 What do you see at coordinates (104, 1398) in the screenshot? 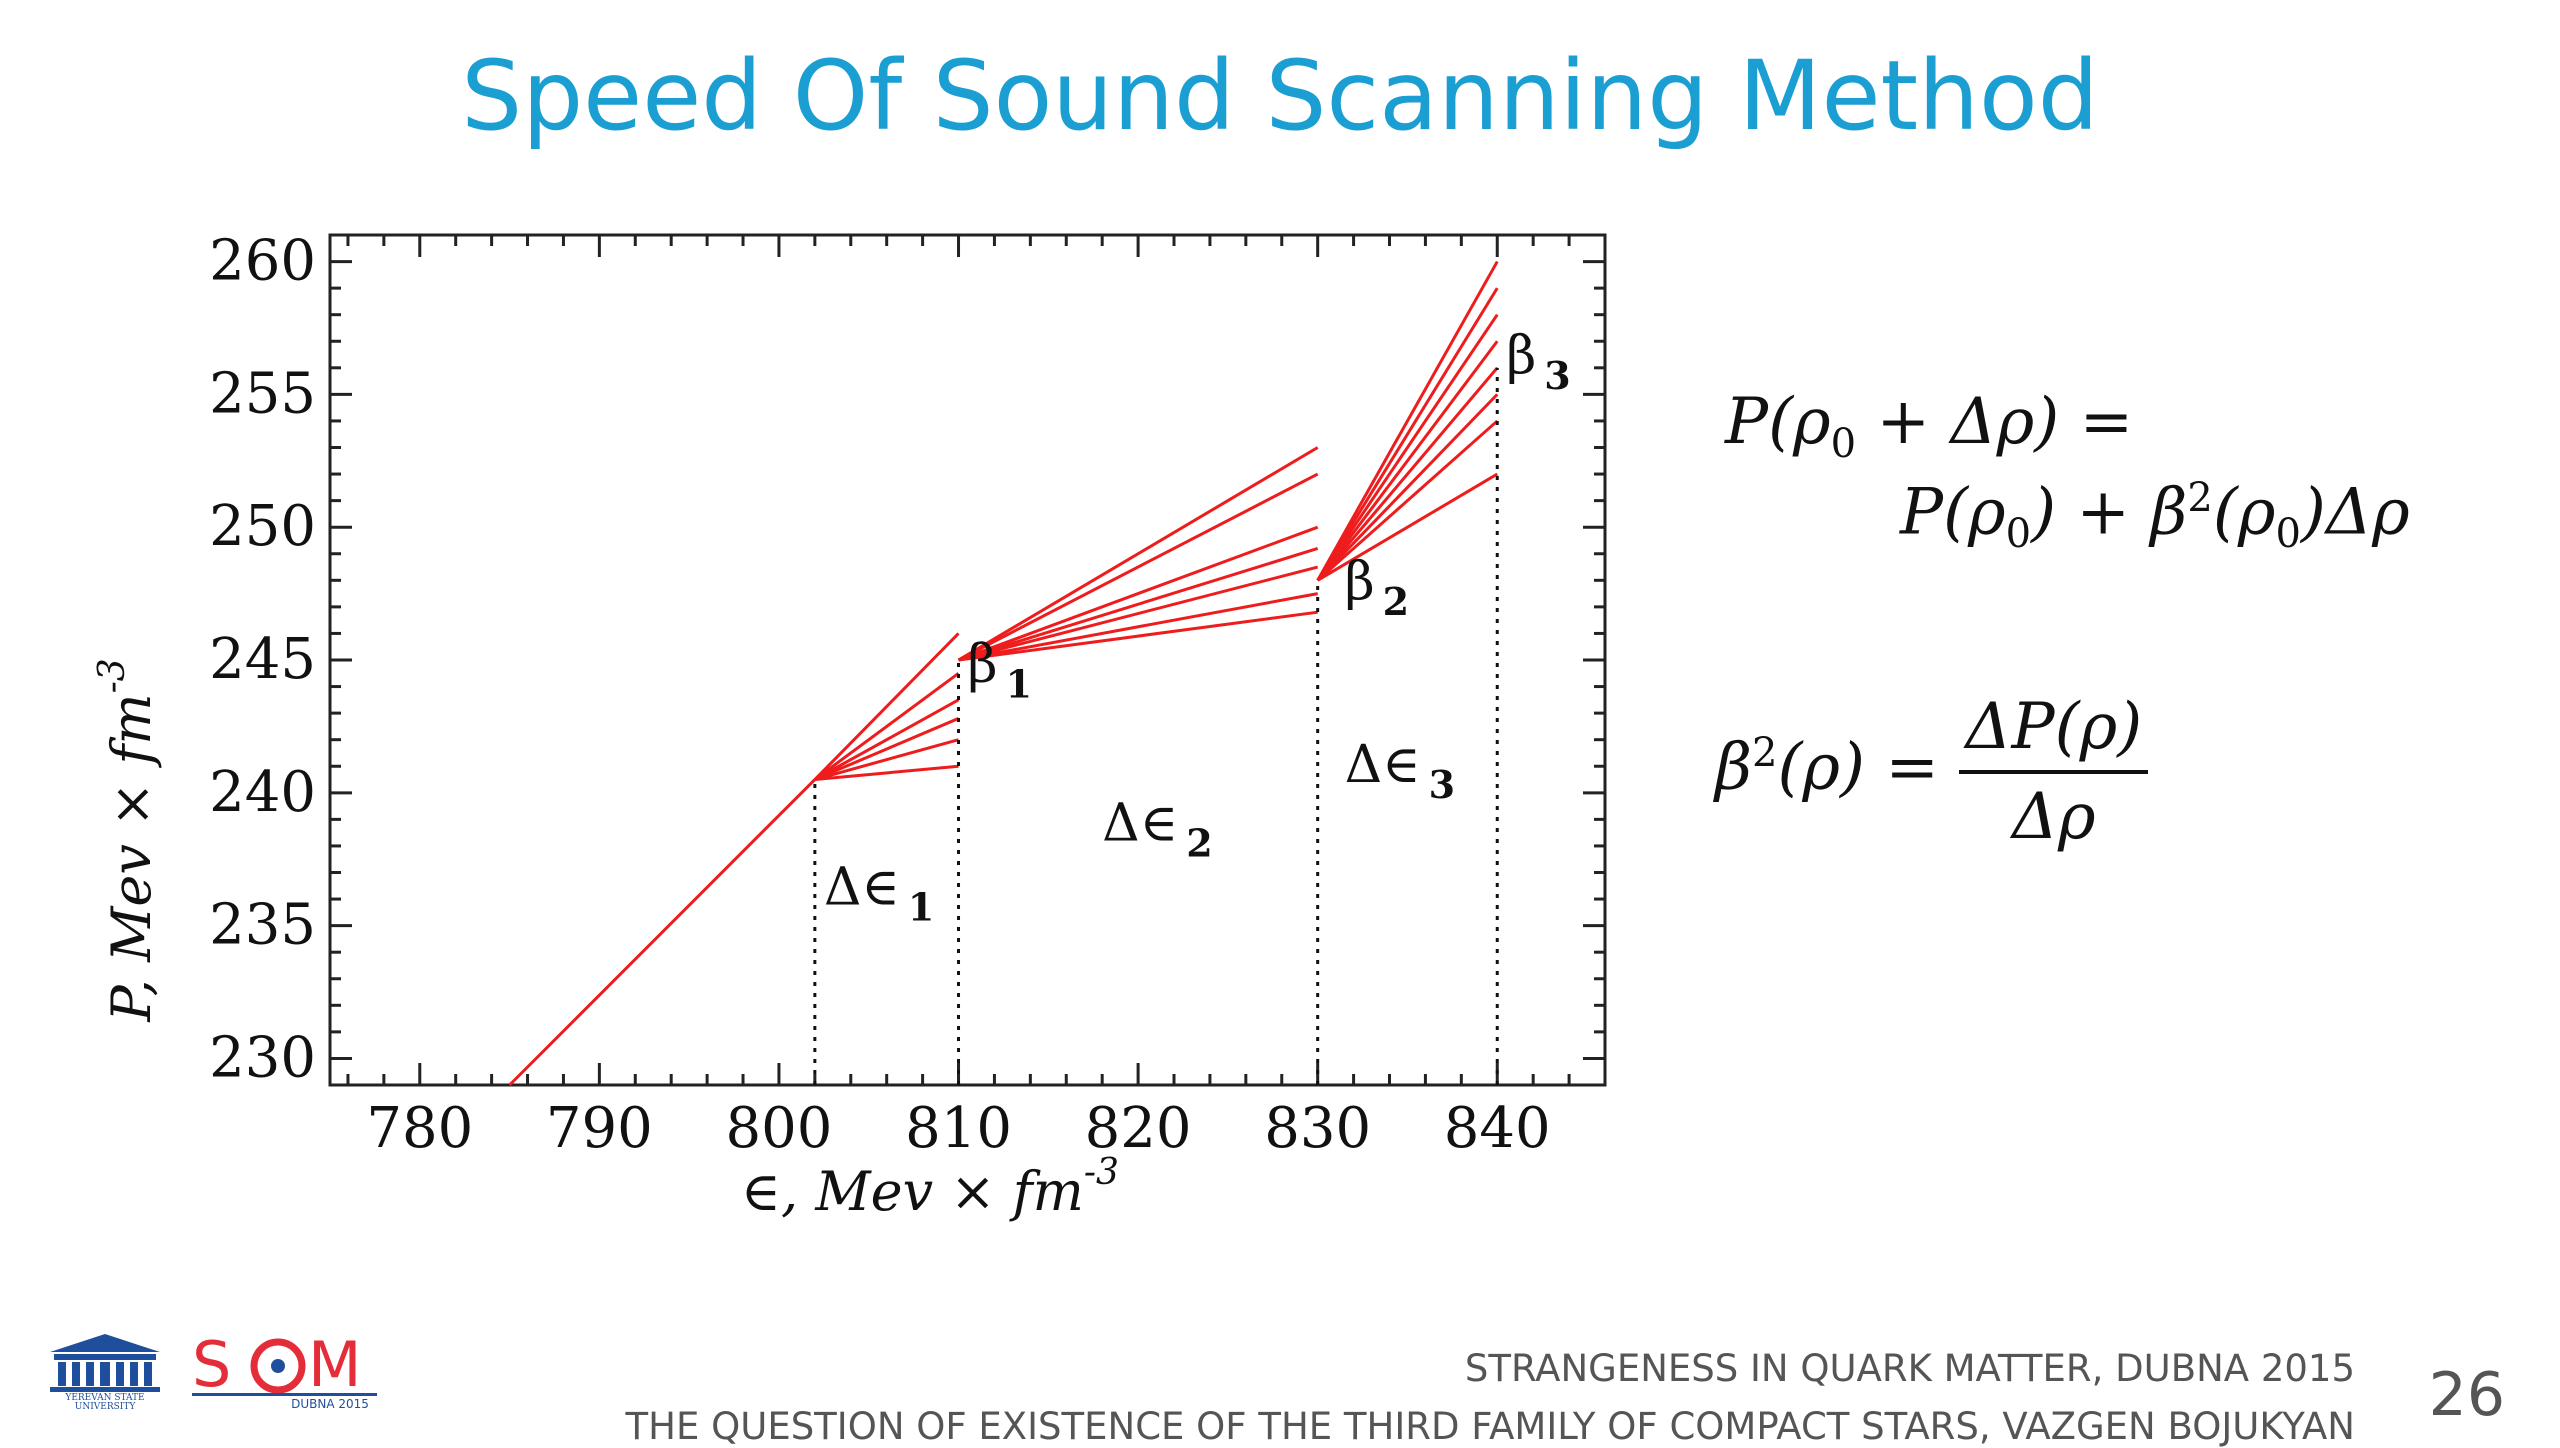
I see `svg-text: YEREVAN STATE` at bounding box center [104, 1398].